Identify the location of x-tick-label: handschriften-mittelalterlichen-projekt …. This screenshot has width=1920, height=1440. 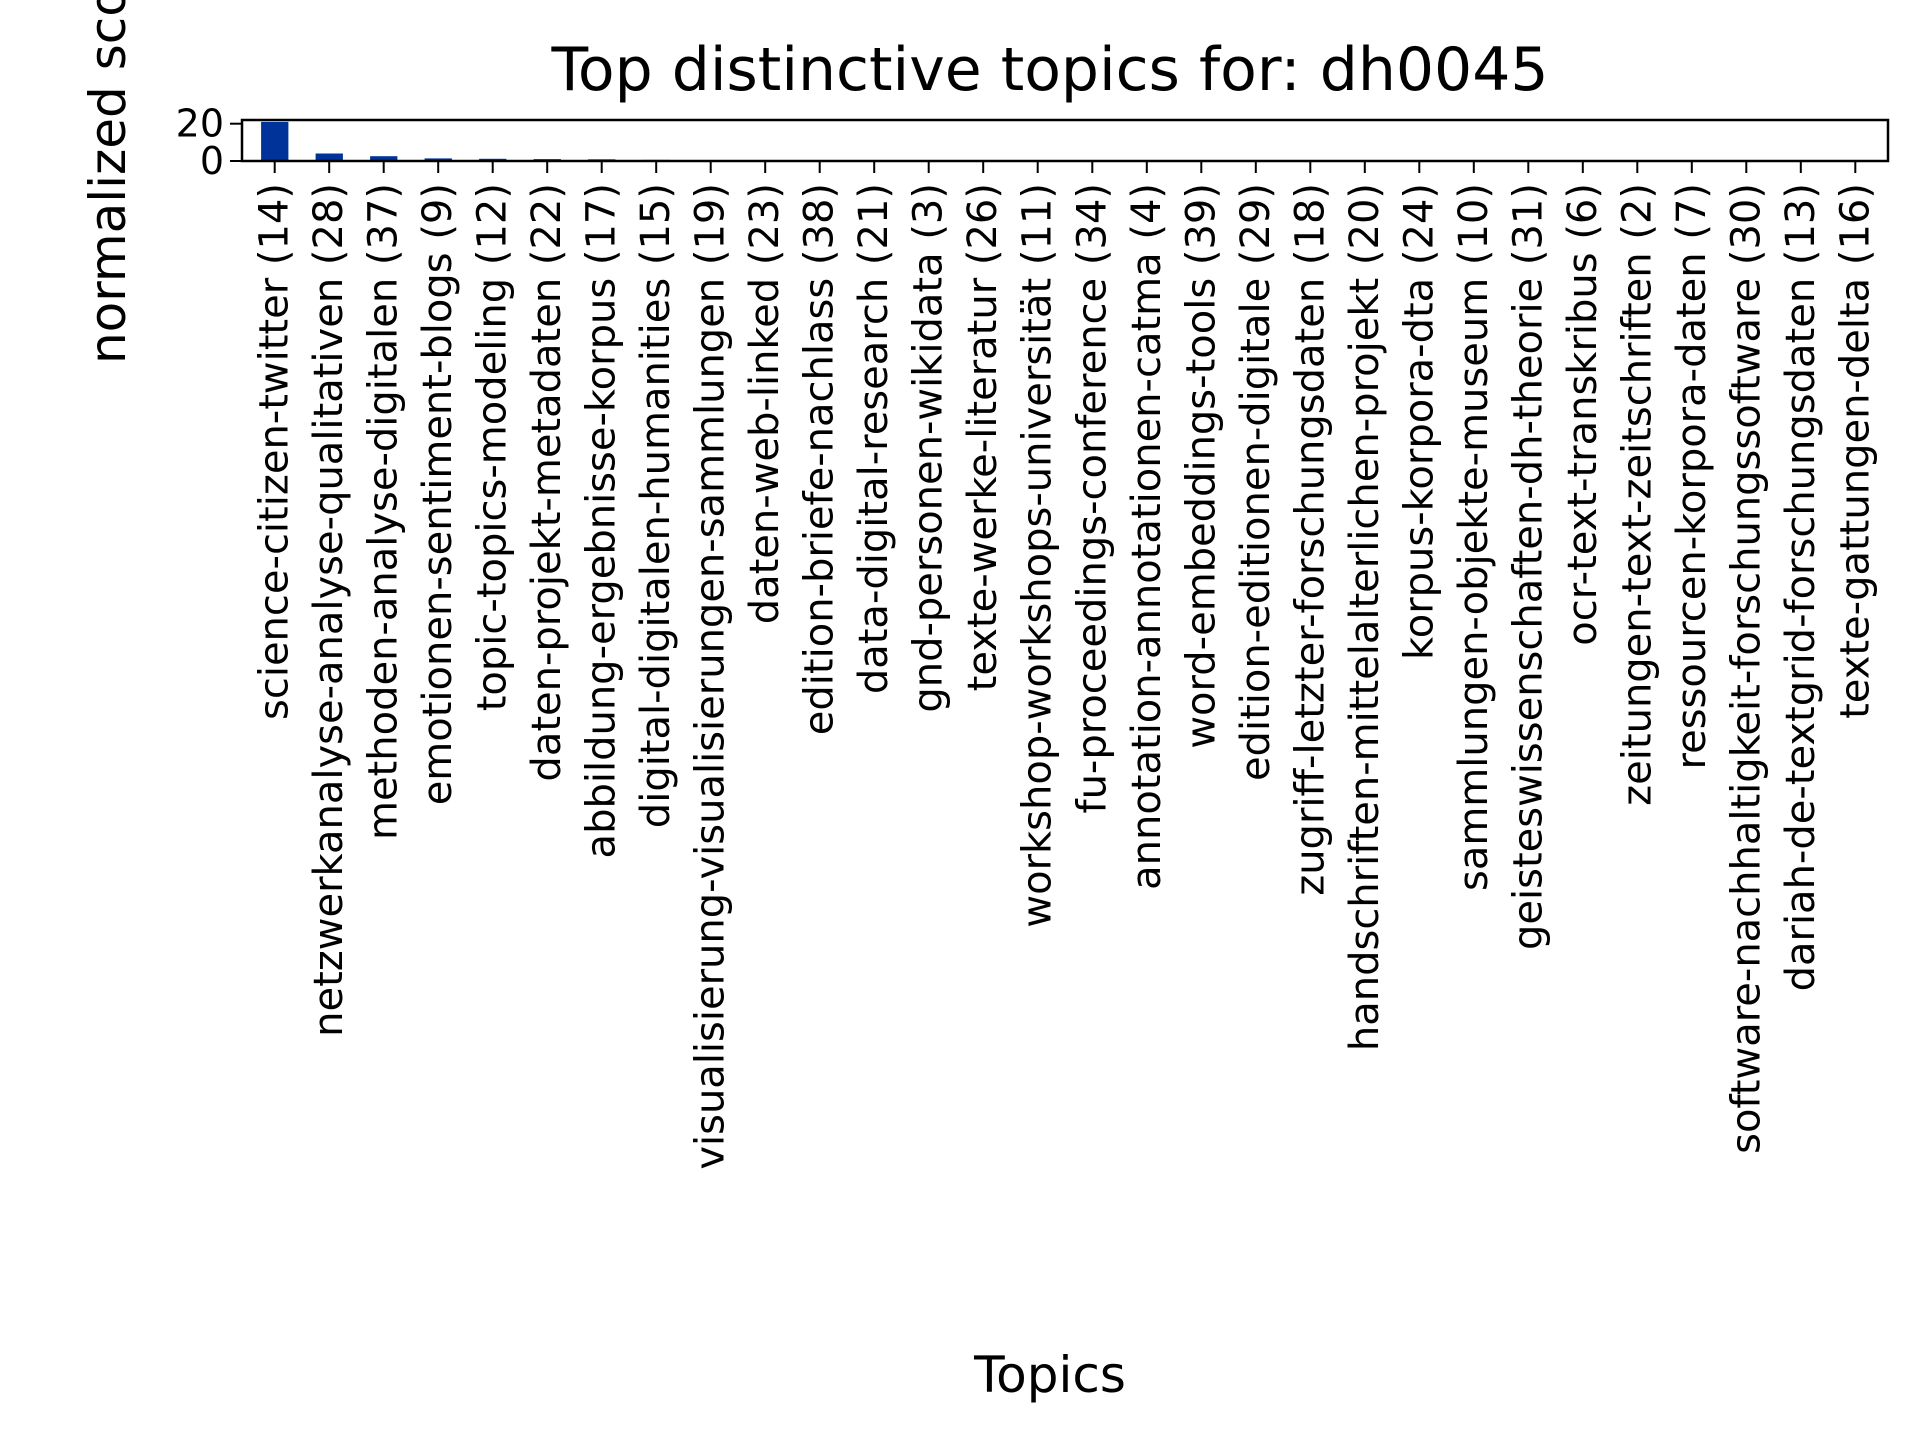
(1365, 617).